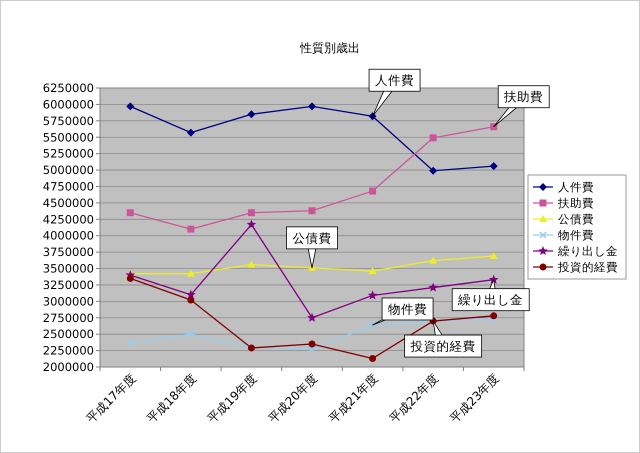  Describe the element at coordinates (68, 203) in the screenshot. I see `y-tick-label: 4500000` at that location.